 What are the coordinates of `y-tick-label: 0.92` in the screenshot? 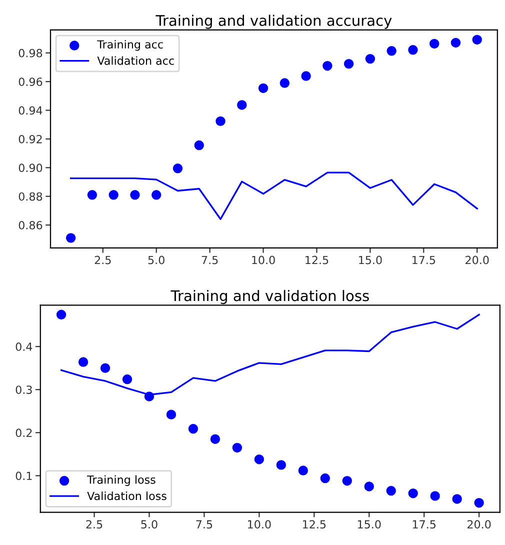 It's located at (30, 139).